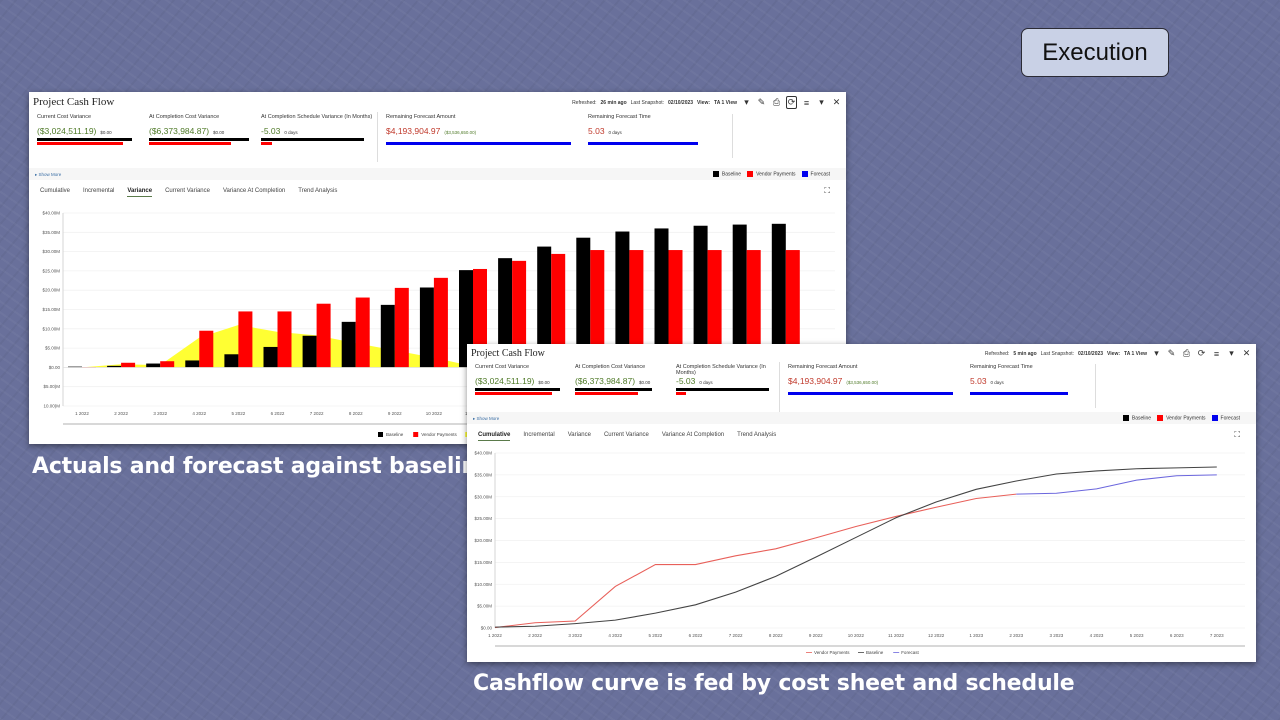 The height and width of the screenshot is (720, 1280). What do you see at coordinates (505, 381) in the screenshot?
I see `kpi-value: ($3,024,511.19)` at bounding box center [505, 381].